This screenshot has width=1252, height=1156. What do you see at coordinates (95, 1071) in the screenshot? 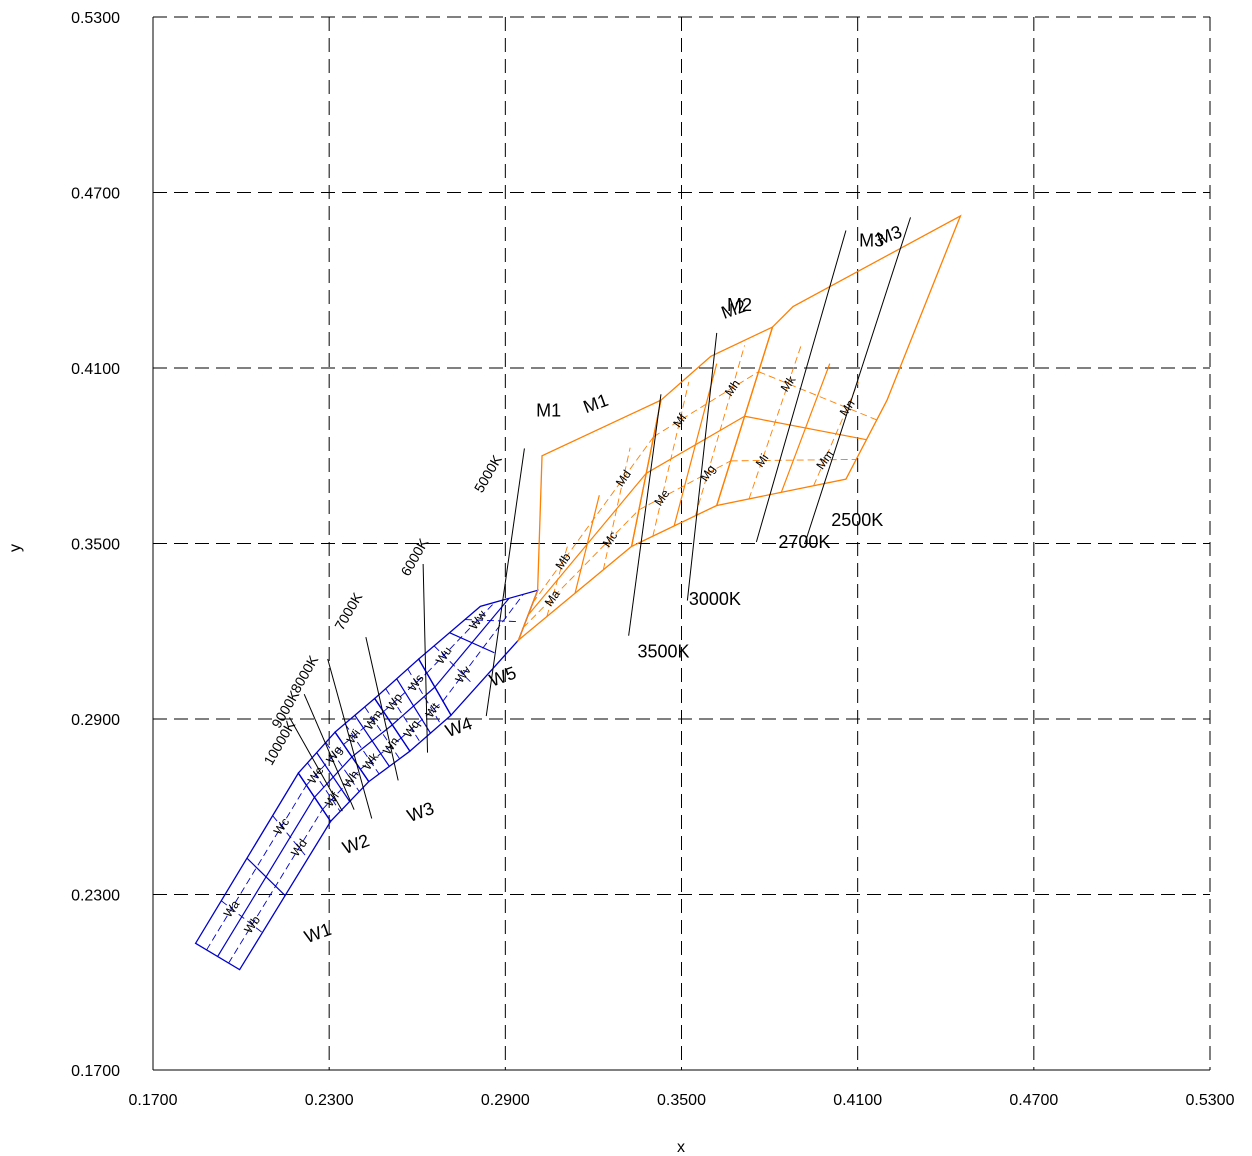
I see `y-tick-label: 0.1700` at bounding box center [95, 1071].